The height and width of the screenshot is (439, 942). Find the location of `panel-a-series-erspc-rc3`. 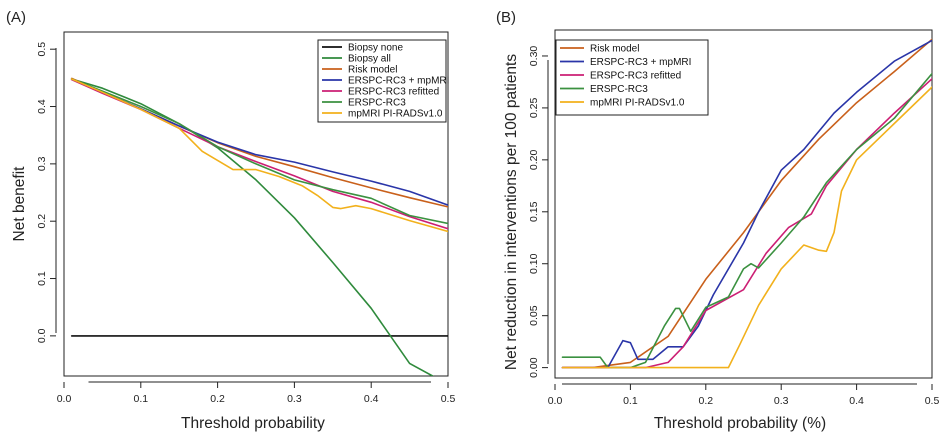

panel-a-series-erspc-rc3 is located at coordinates (259, 151).